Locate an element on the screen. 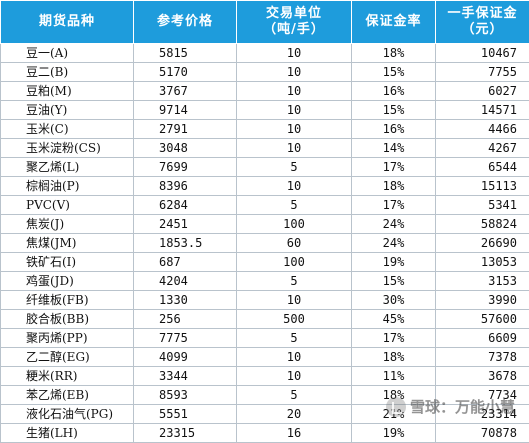  cell-variety: 铁矿石(I) is located at coordinates (67, 262).